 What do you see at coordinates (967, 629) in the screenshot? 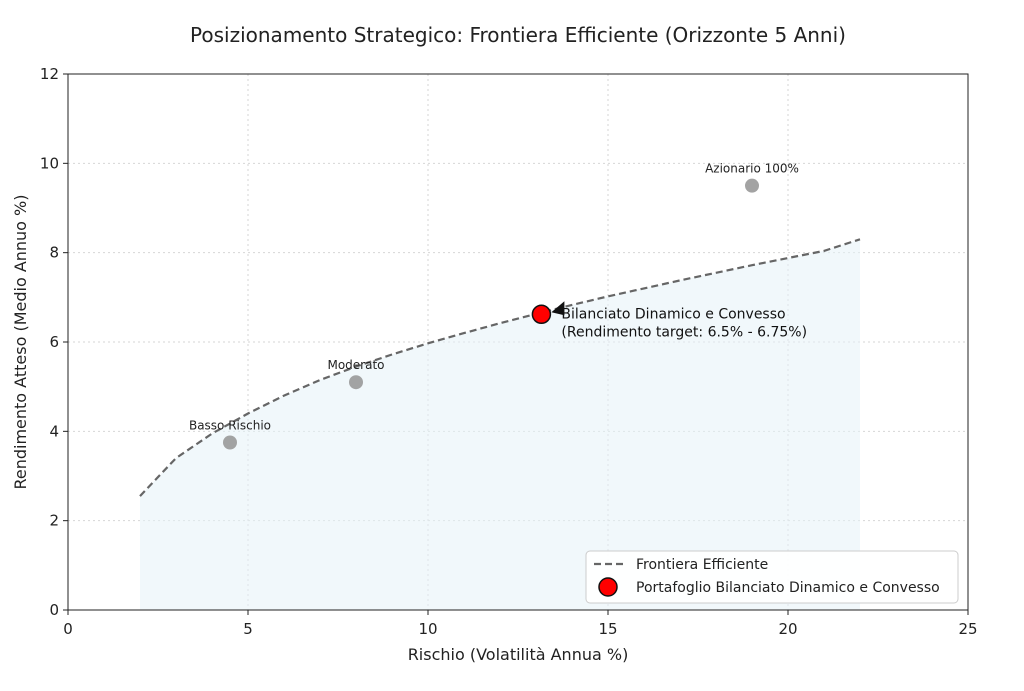
I see `x-tick-label: 25` at bounding box center [967, 629].